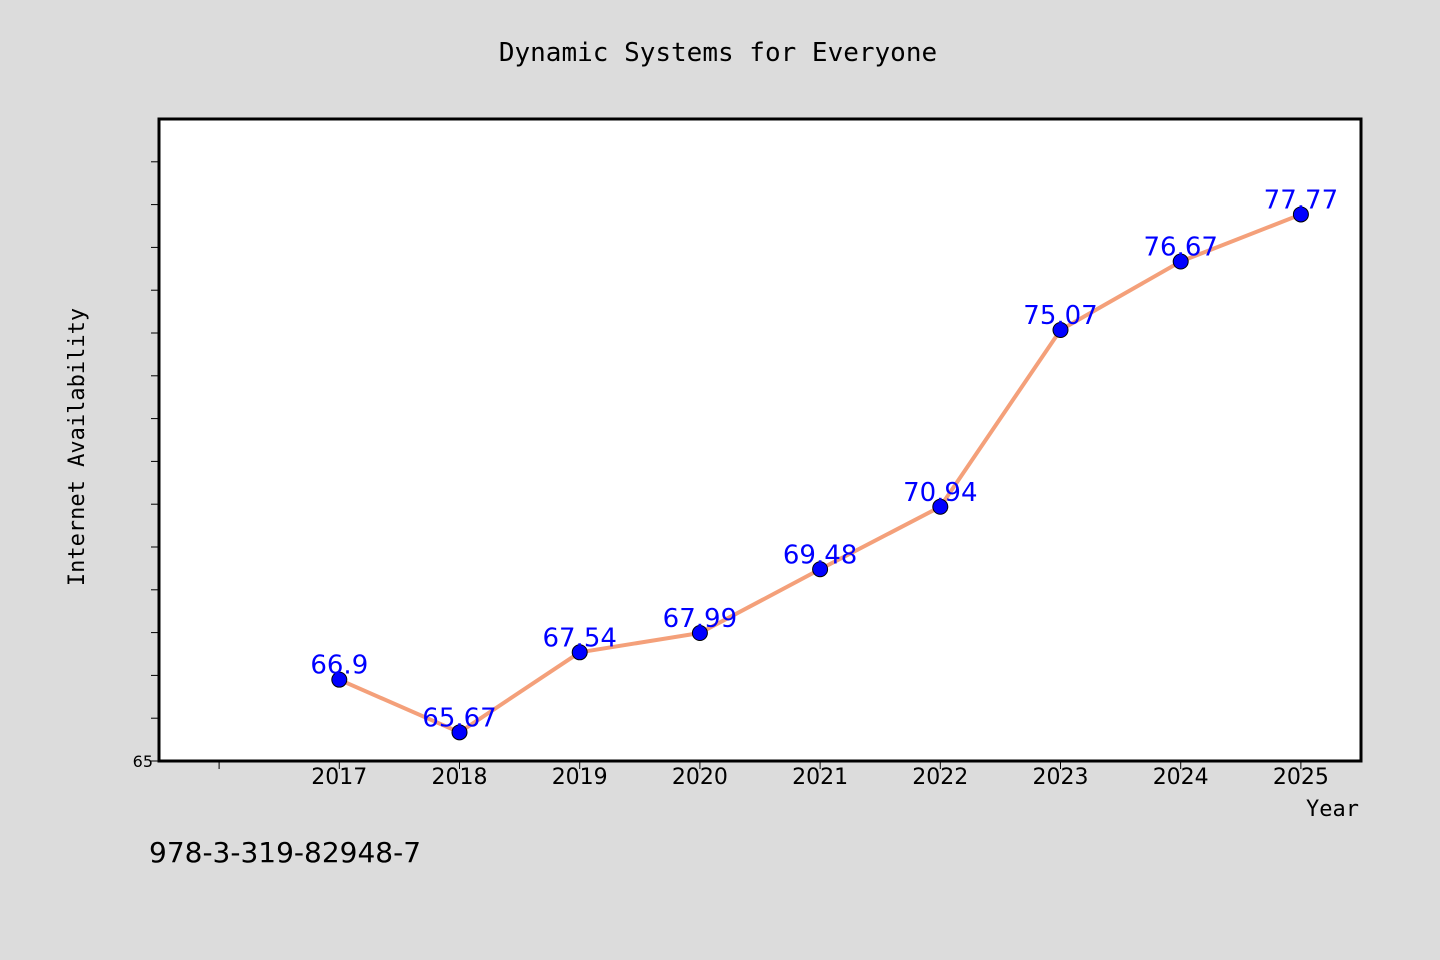 This screenshot has height=960, width=1440. What do you see at coordinates (579, 638) in the screenshot?
I see `data-label: 67.54` at bounding box center [579, 638].